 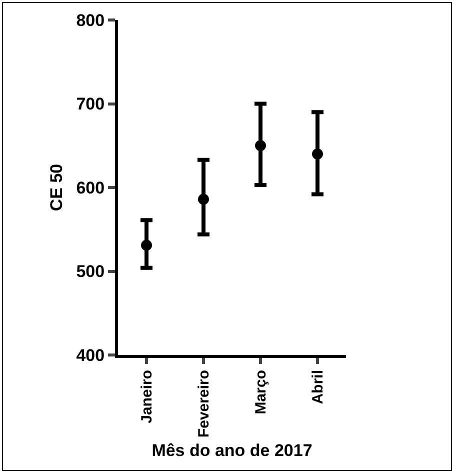 What do you see at coordinates (90, 104) in the screenshot?
I see `y-tick-label: 700` at bounding box center [90, 104].